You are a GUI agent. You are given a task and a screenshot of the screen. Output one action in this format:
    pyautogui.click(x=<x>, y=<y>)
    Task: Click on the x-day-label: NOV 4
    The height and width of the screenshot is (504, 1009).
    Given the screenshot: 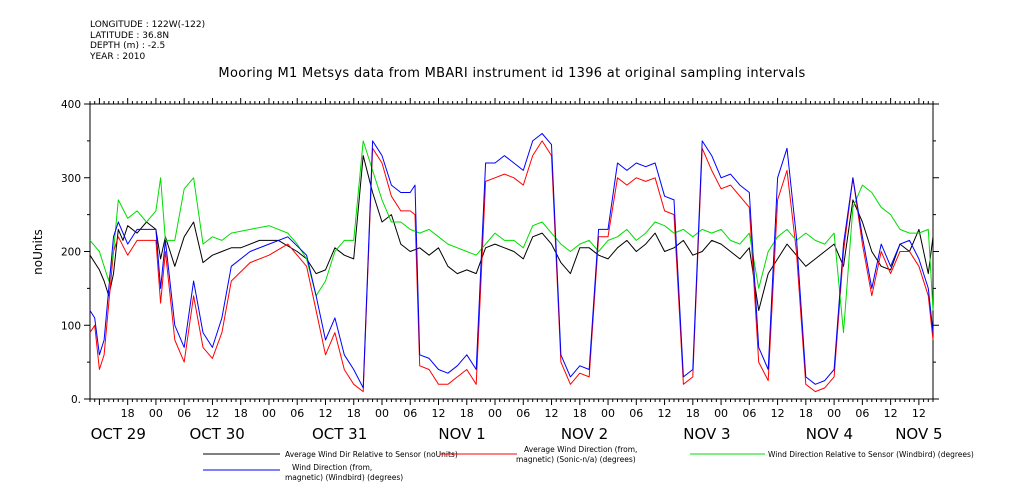 What is the action you would take?
    pyautogui.click(x=829, y=434)
    